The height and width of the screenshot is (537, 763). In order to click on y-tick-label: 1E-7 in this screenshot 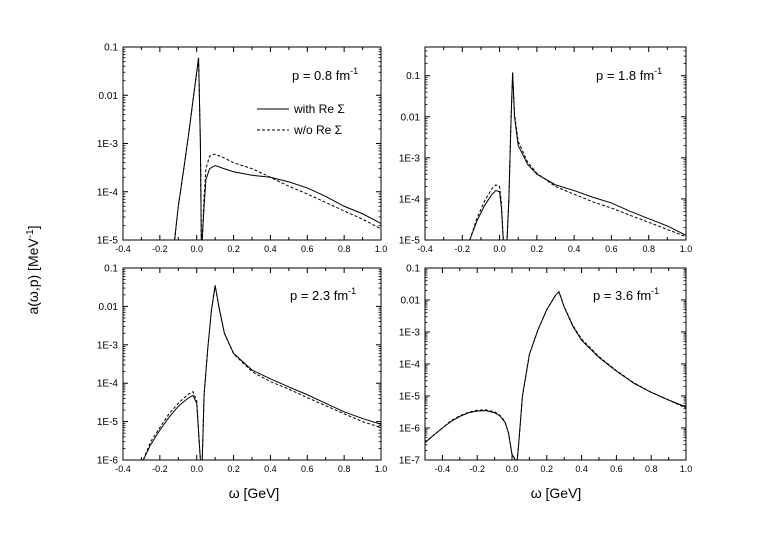, I will do `click(410, 461)`.